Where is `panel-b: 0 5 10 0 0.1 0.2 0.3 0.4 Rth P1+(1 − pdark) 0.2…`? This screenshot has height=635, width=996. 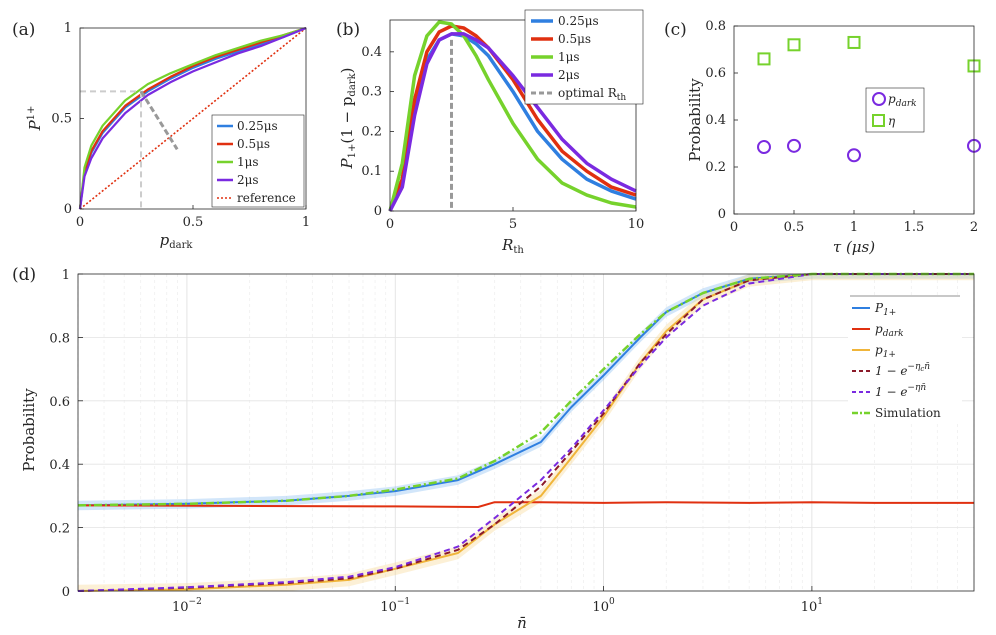
panel-b: 0 5 10 0 0.1 0.2 0.3 0.4 Rth P1+(1 − pdark) 0.2… is located at coordinates (491, 132).